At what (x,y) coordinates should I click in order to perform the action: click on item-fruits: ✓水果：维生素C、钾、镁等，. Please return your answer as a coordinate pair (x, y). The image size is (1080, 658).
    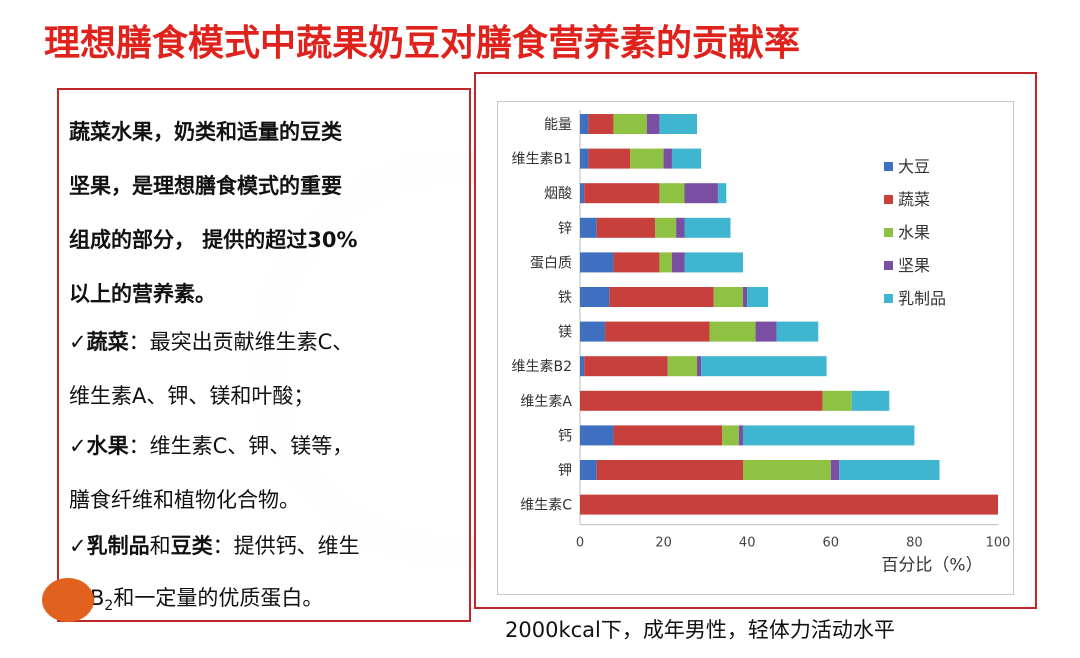
    Looking at the image, I should click on (211, 445).